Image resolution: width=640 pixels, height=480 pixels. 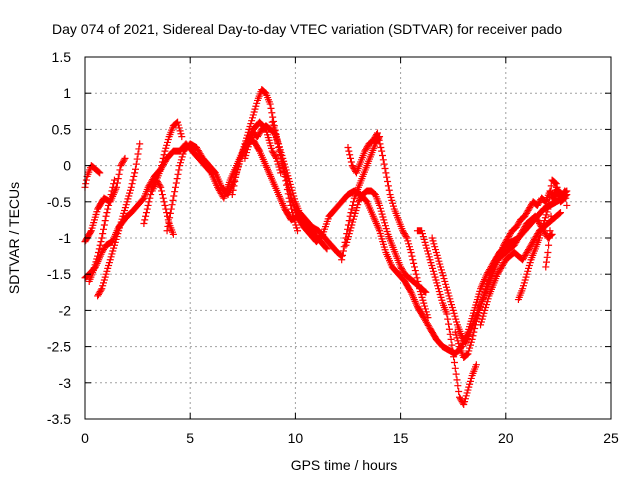 What do you see at coordinates (62, 129) in the screenshot?
I see `y-tick-label: 0.5` at bounding box center [62, 129].